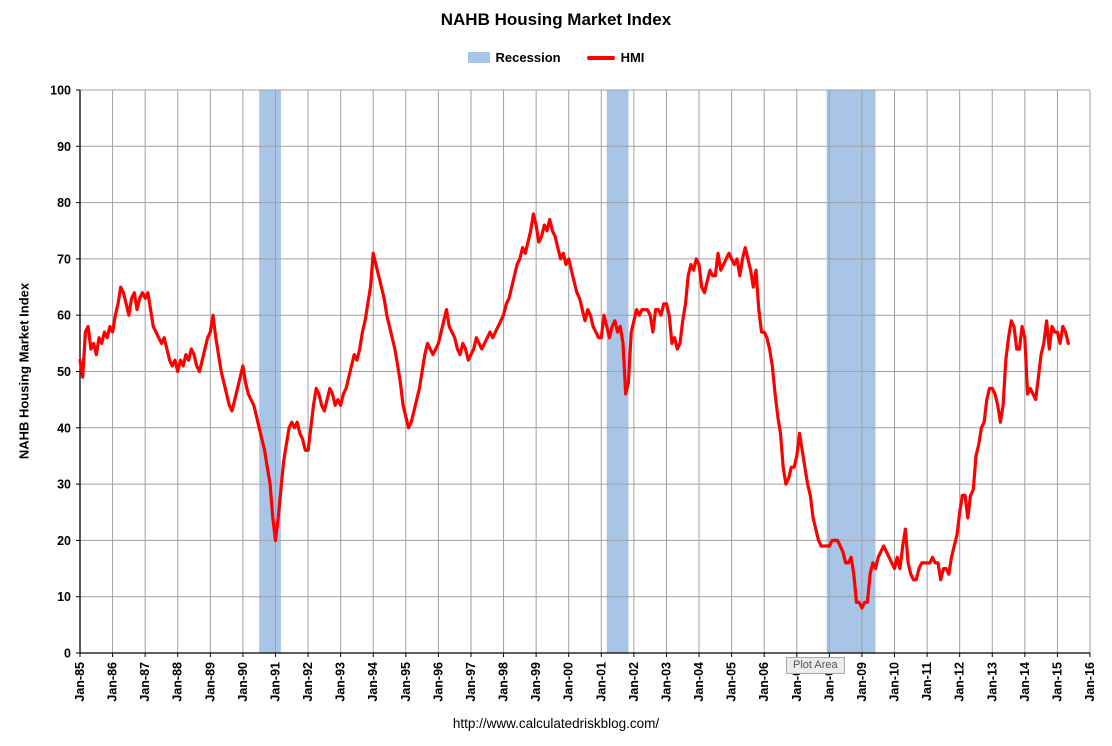 The image size is (1112, 746). I want to click on x-tick-label: Jan-87, so click(145, 682).